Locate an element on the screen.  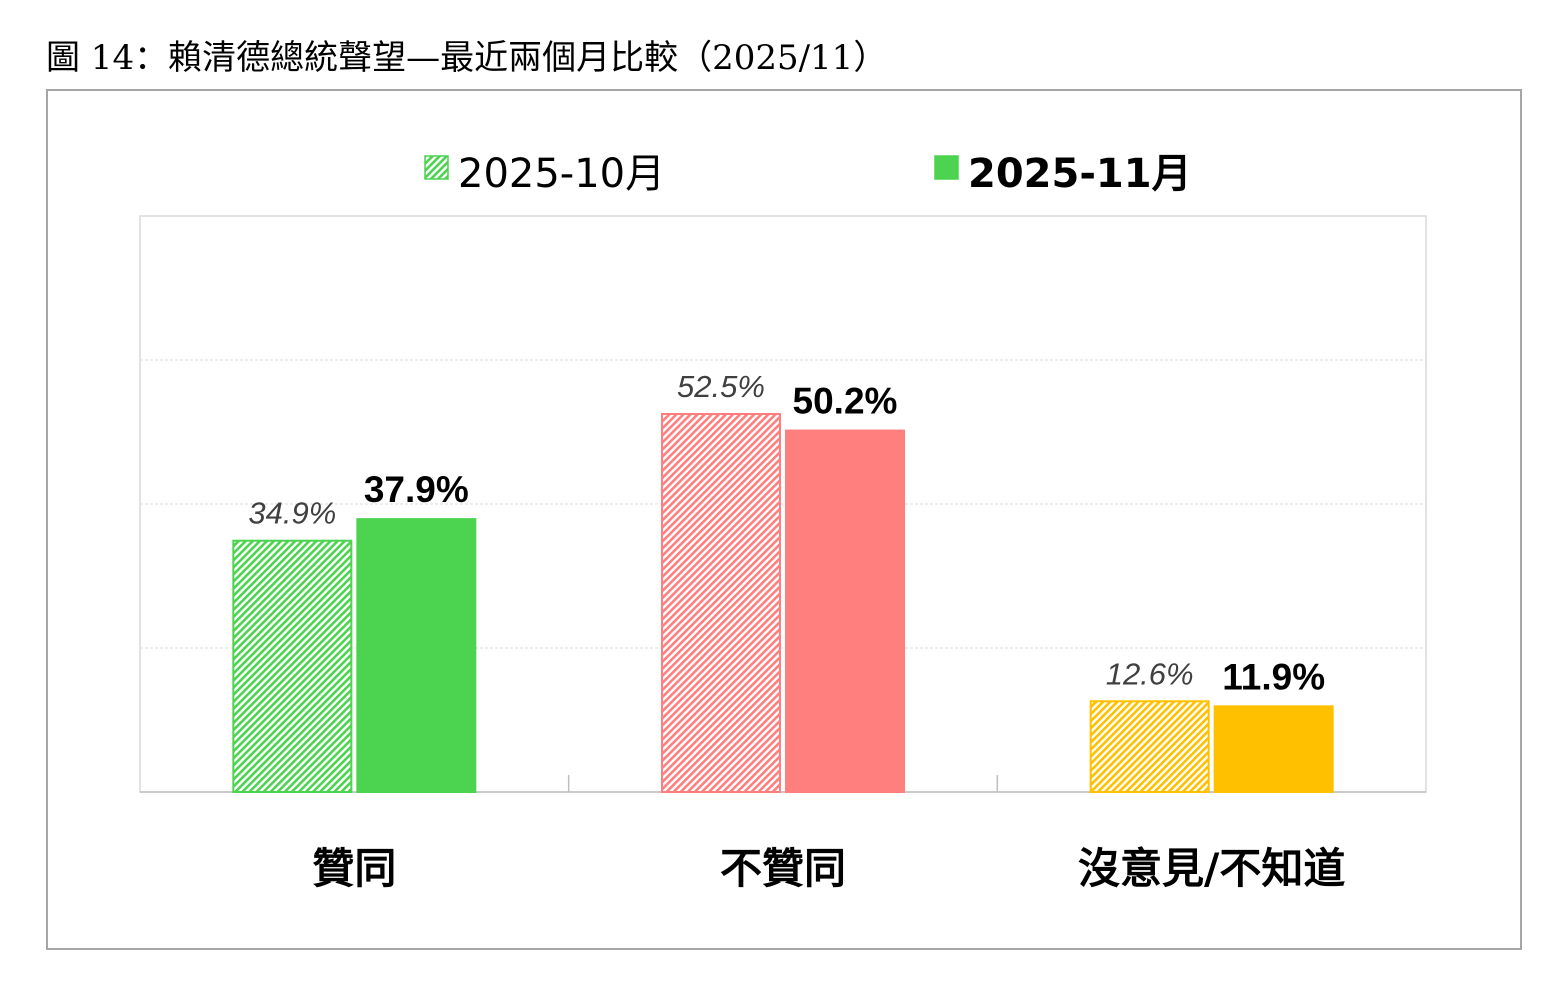
figure-title: 圖 14：賴清德總統聲望—最近兩個月比較（2025/11） is located at coordinates (467, 58).